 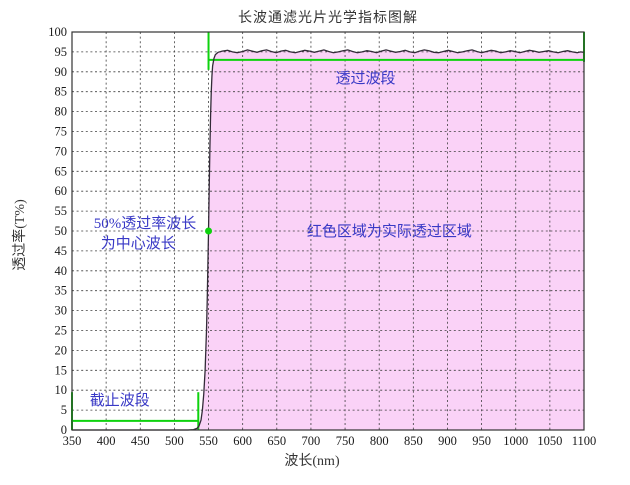 What do you see at coordinates (345, 441) in the screenshot?
I see `x-tick-label: 750` at bounding box center [345, 441].